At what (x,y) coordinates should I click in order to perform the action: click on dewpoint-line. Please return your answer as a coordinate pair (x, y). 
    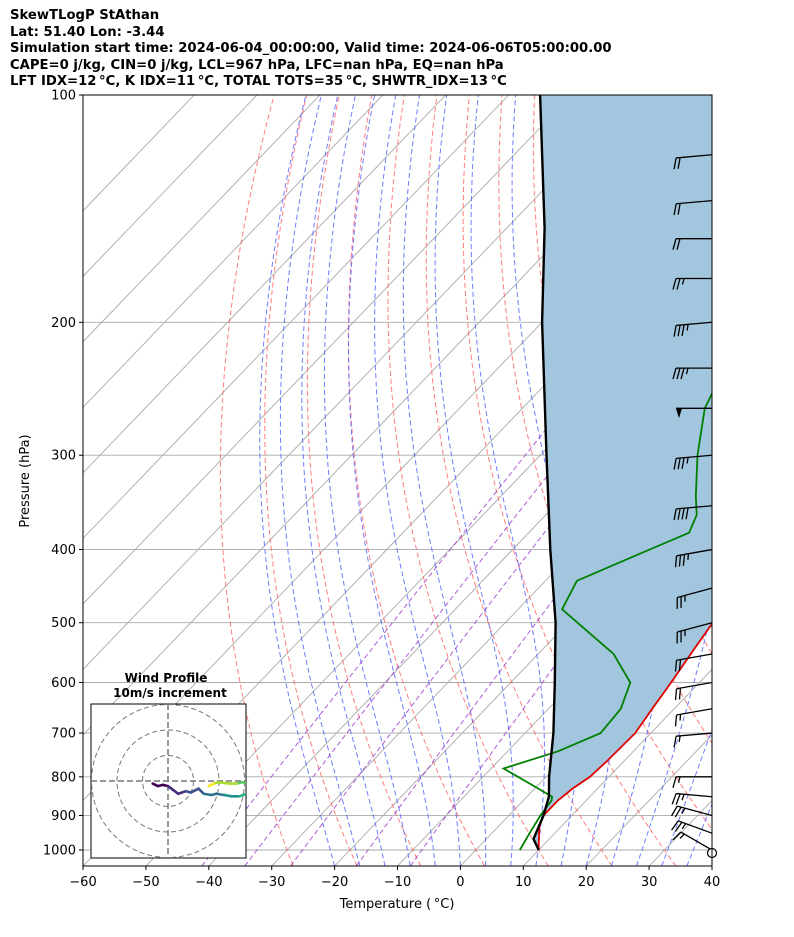
    Looking at the image, I should click on (606, 621).